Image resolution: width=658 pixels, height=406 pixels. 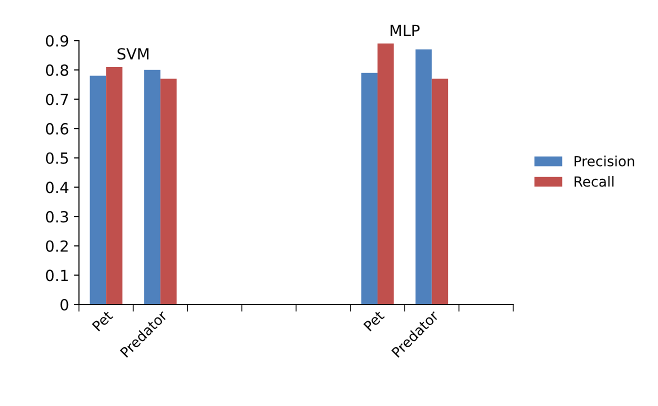 I want to click on y-tick-label: 0.4, so click(x=57, y=188).